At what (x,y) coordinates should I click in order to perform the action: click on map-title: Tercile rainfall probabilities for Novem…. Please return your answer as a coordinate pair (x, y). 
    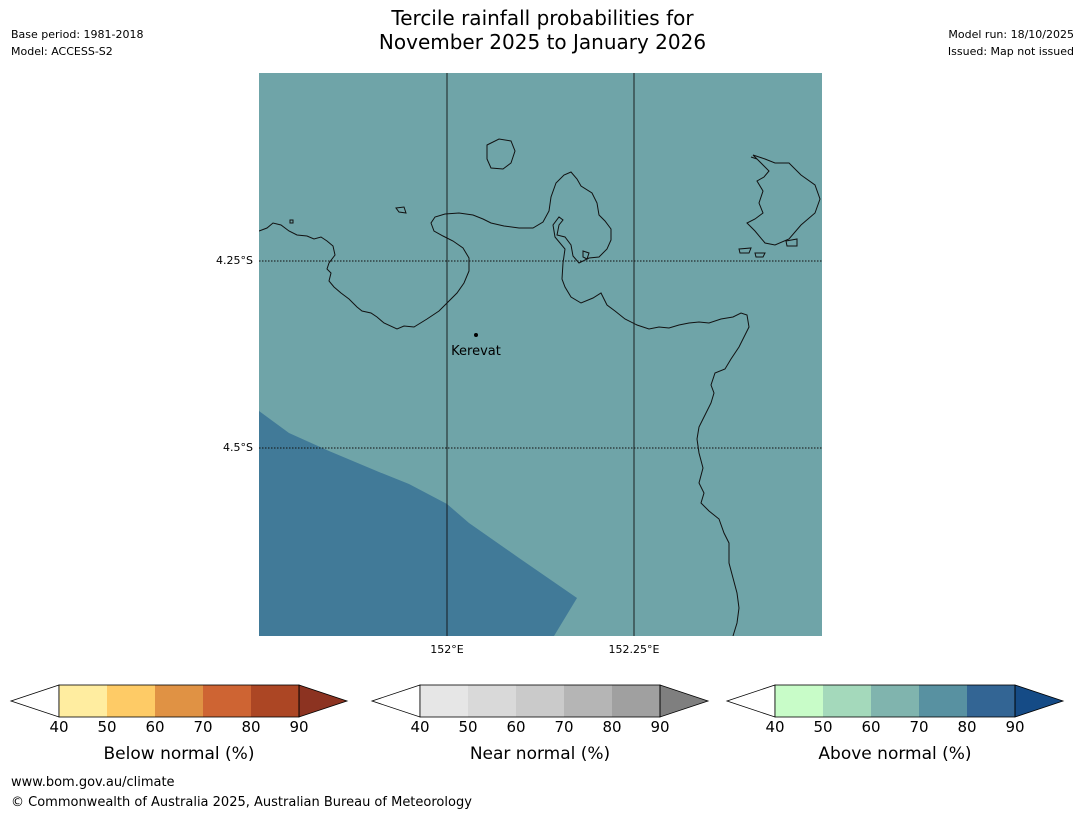
    Looking at the image, I should click on (542, 30).